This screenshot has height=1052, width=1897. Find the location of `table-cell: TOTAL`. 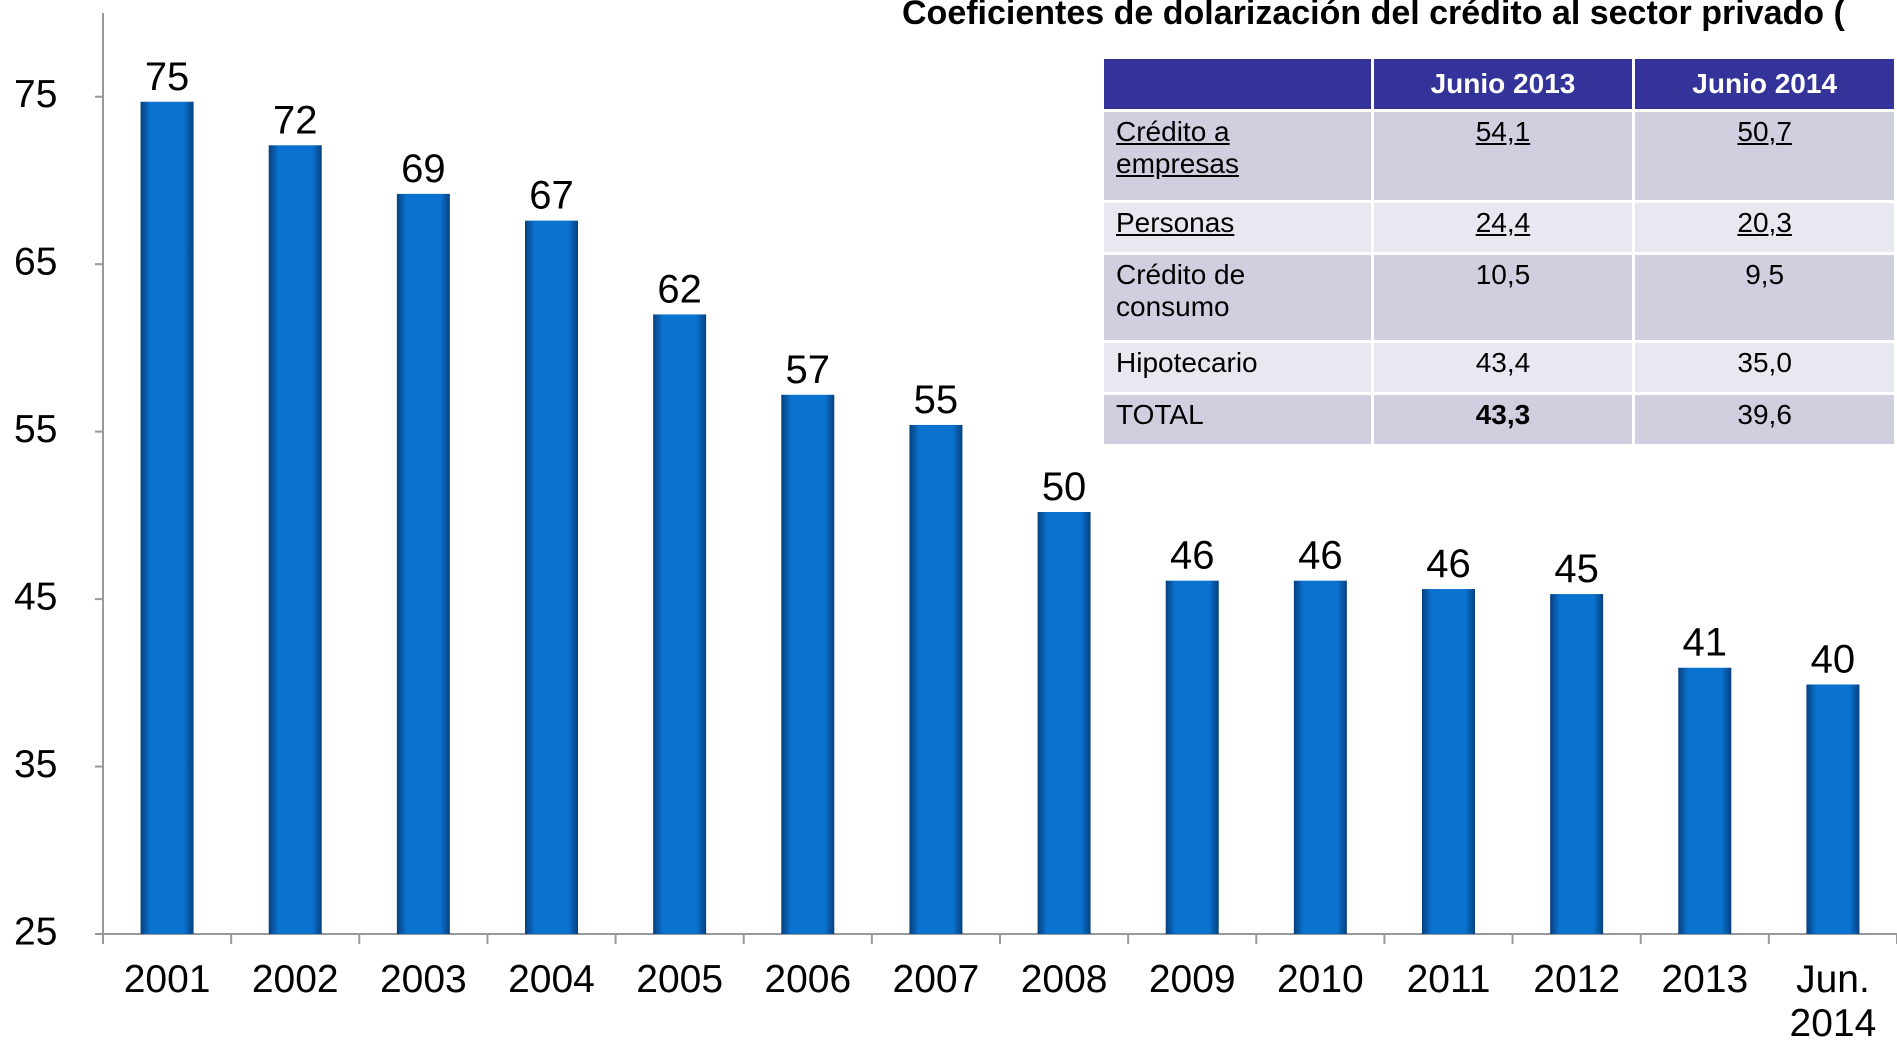

table-cell: TOTAL is located at coordinates (1237, 419).